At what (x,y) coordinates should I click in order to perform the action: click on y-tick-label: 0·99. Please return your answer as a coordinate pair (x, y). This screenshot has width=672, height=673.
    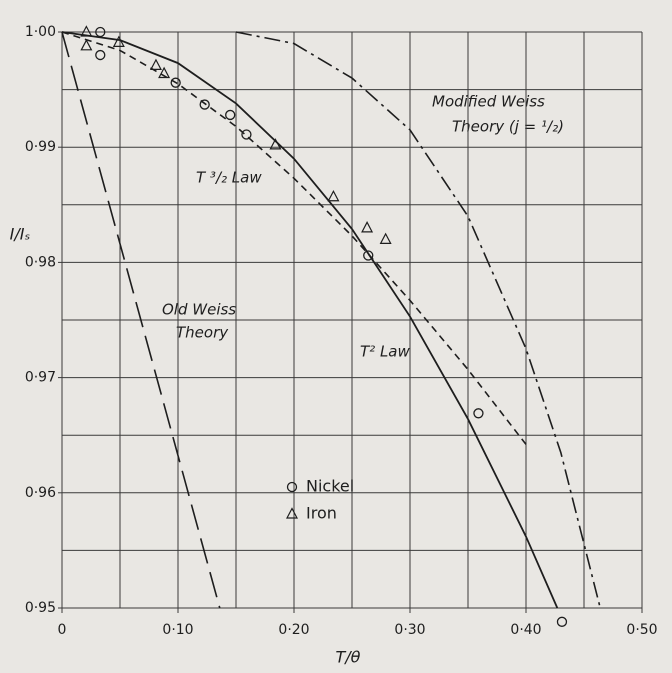
    Looking at the image, I should click on (40, 147).